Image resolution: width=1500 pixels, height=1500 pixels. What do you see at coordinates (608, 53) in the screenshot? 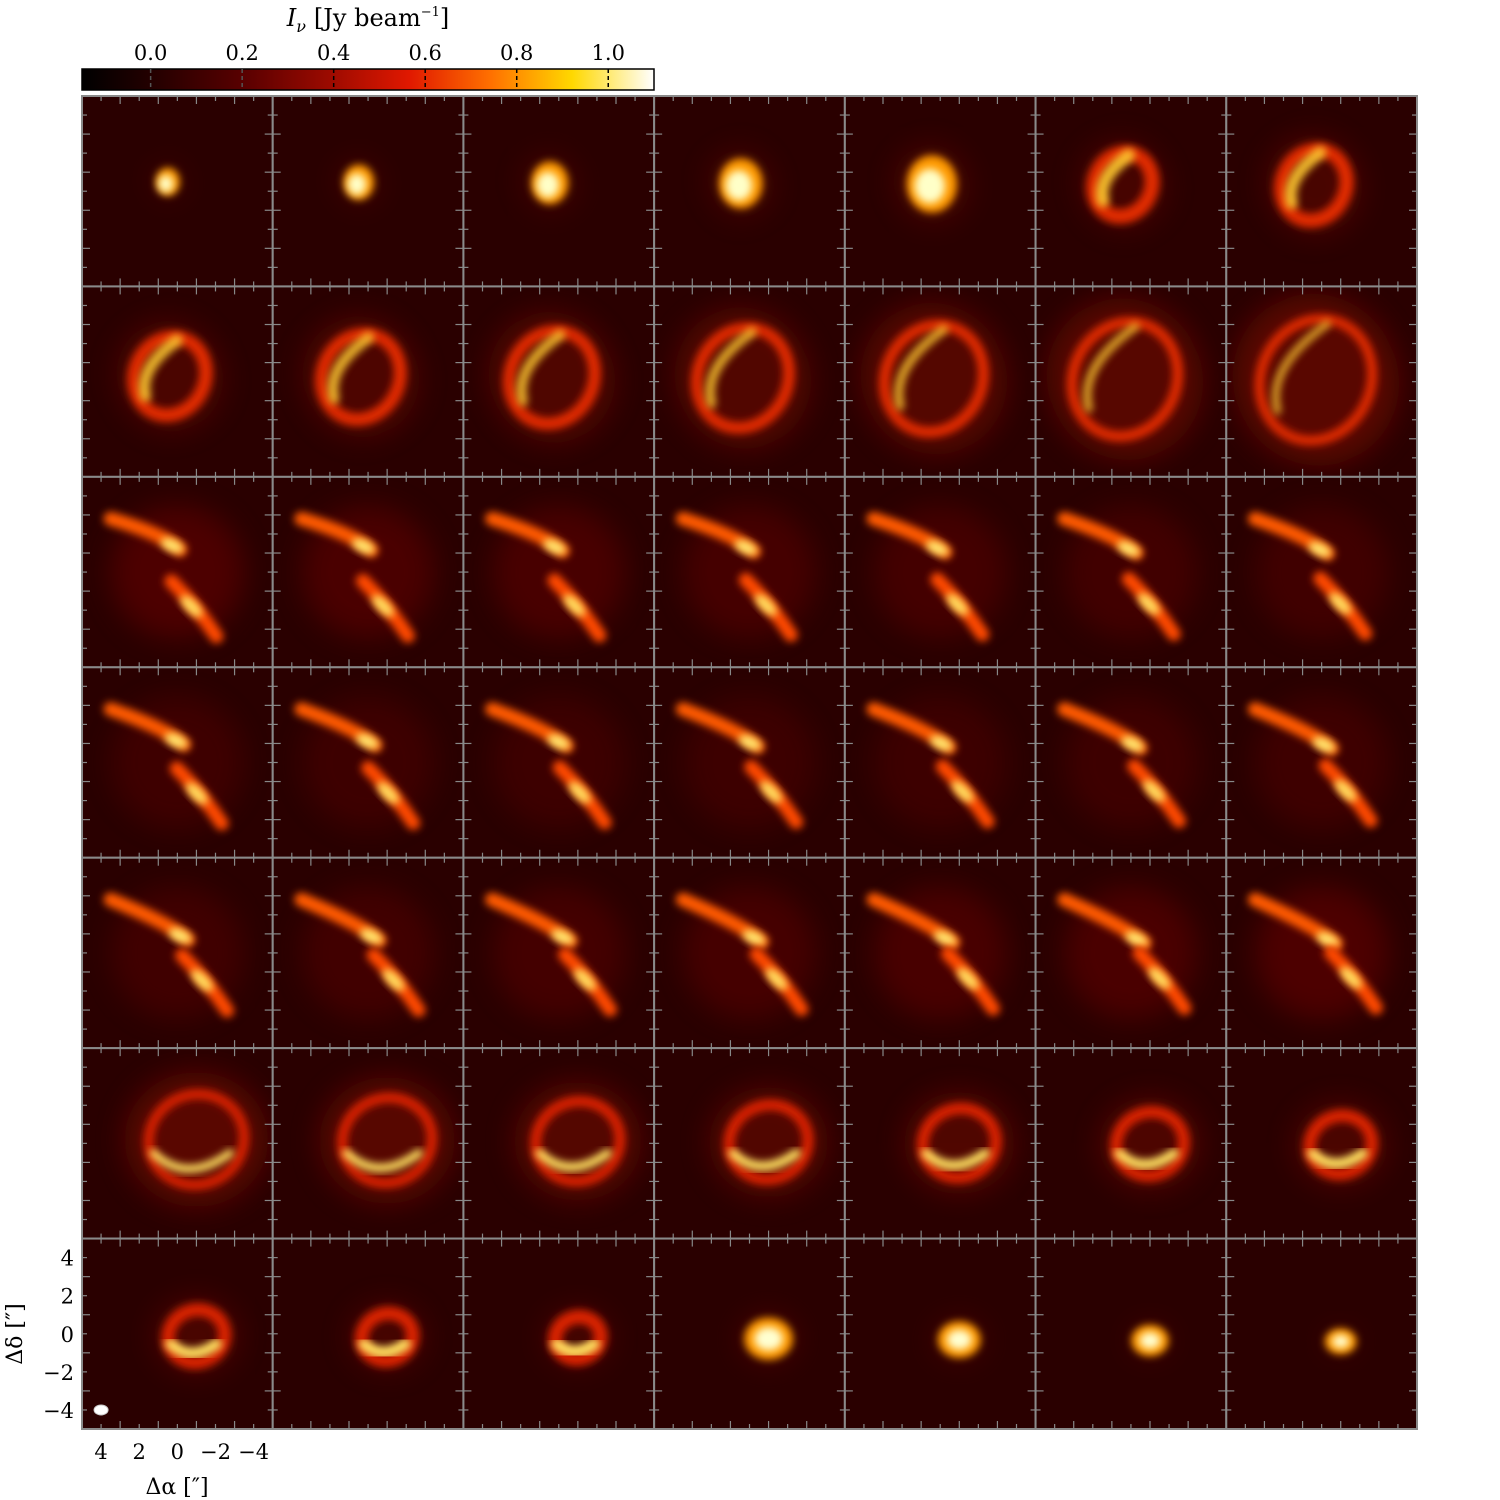
I see `colorbar-tick-label: 1.0` at bounding box center [608, 53].